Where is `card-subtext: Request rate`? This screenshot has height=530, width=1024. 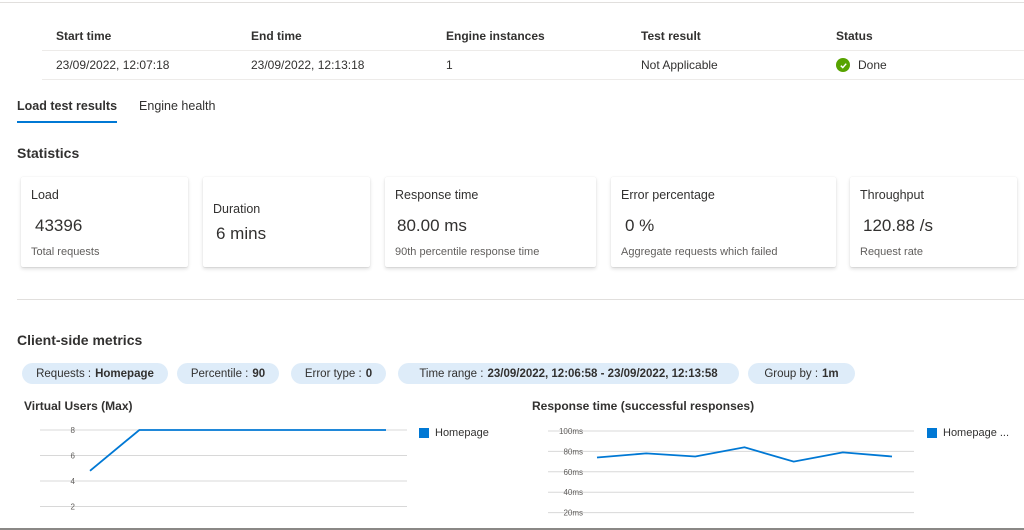
card-subtext: Request rate is located at coordinates (891, 252).